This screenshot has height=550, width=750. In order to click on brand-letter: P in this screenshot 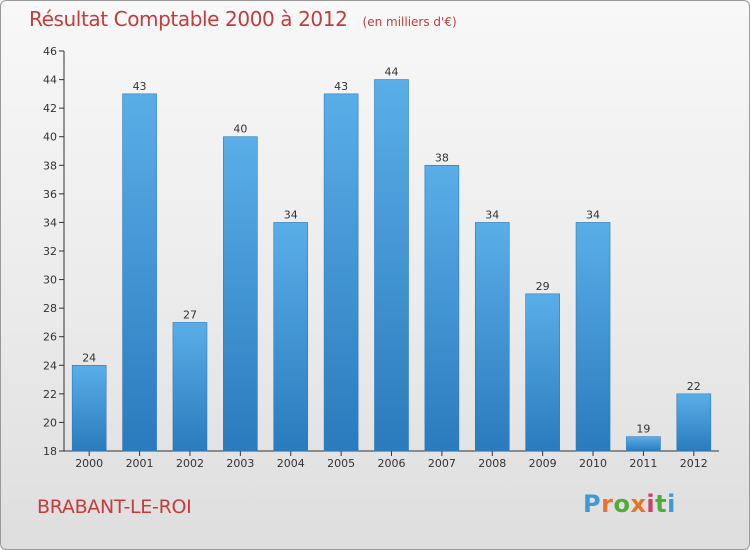, I will do `click(592, 504)`.